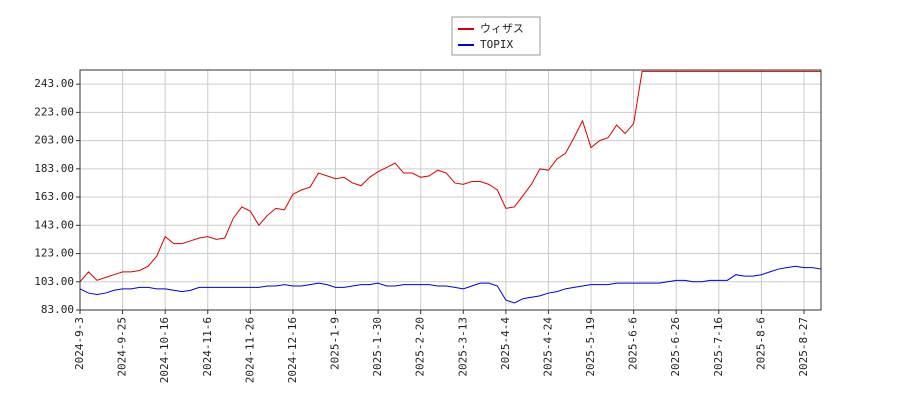 The width and height of the screenshot is (900, 404). What do you see at coordinates (79, 343) in the screenshot?
I see `x-tick-label: 2024-9-3` at bounding box center [79, 343].